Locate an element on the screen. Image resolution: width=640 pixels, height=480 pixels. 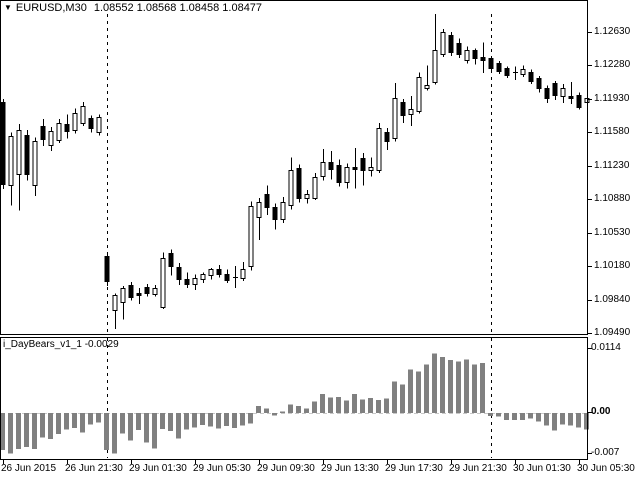
time-axis-label: 29 Jun 01:30 is located at coordinates (158, 468).